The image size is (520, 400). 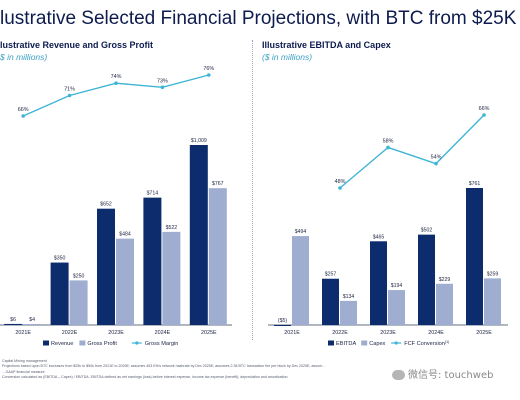 I want to click on line-fcf-conversion, so click(x=412, y=151).